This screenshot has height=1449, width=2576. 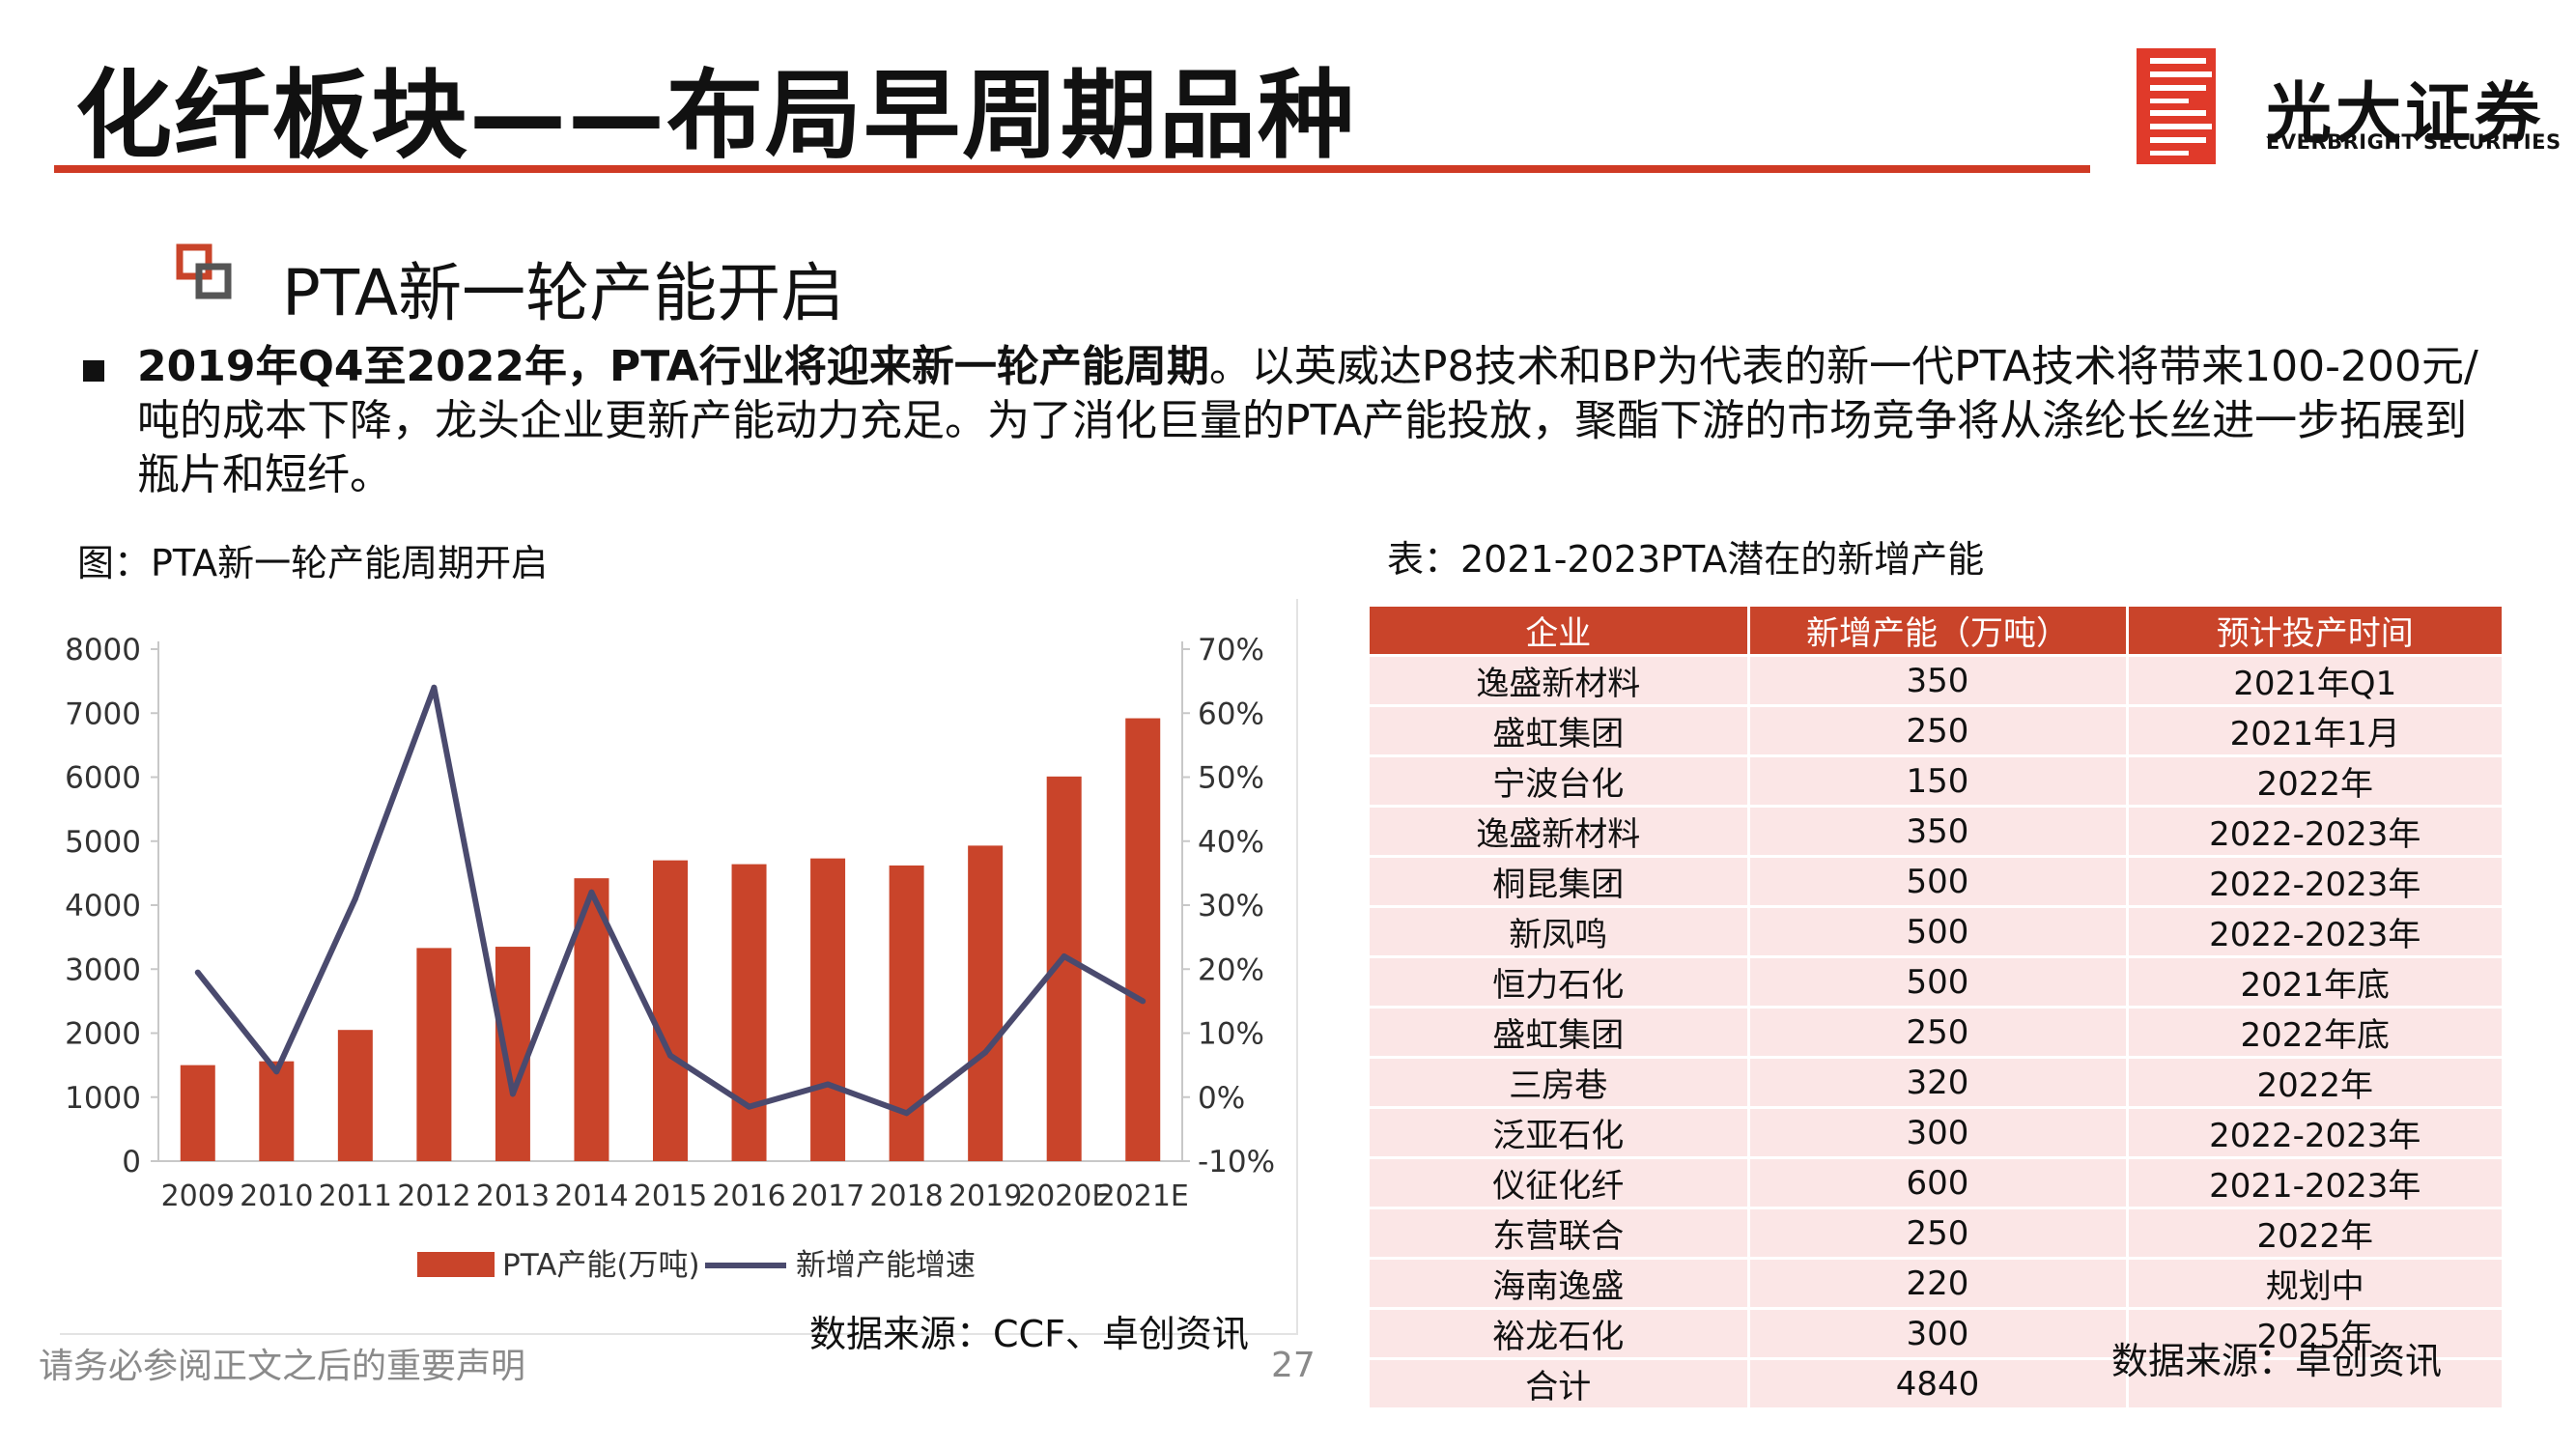 I want to click on table-row: 东营联合 250 2022年, so click(x=1936, y=1233).